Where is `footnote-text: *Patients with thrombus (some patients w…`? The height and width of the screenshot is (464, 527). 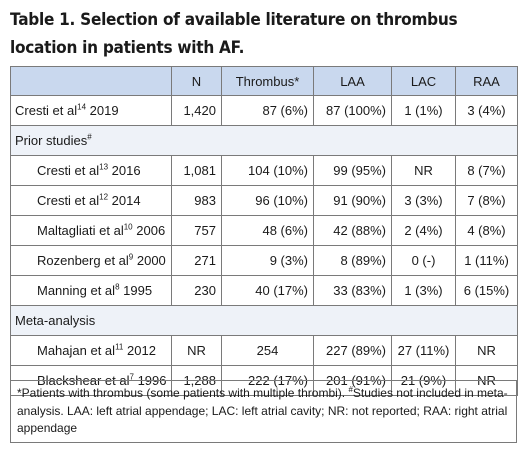
footnote-text: *Patients with thrombus (some patients w… is located at coordinates (183, 393).